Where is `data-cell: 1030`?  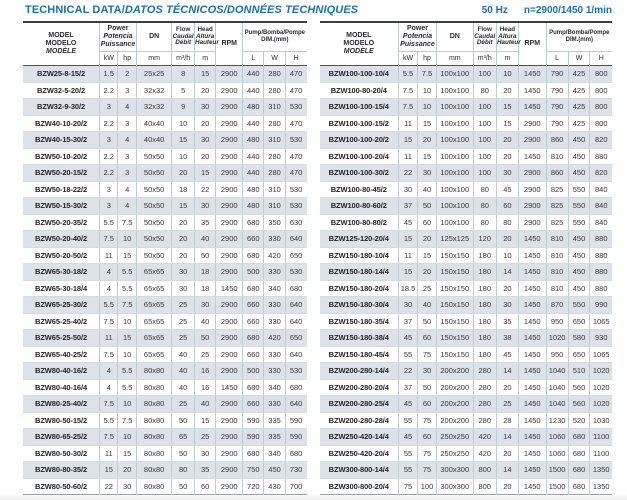
data-cell: 1030 is located at coordinates (600, 420).